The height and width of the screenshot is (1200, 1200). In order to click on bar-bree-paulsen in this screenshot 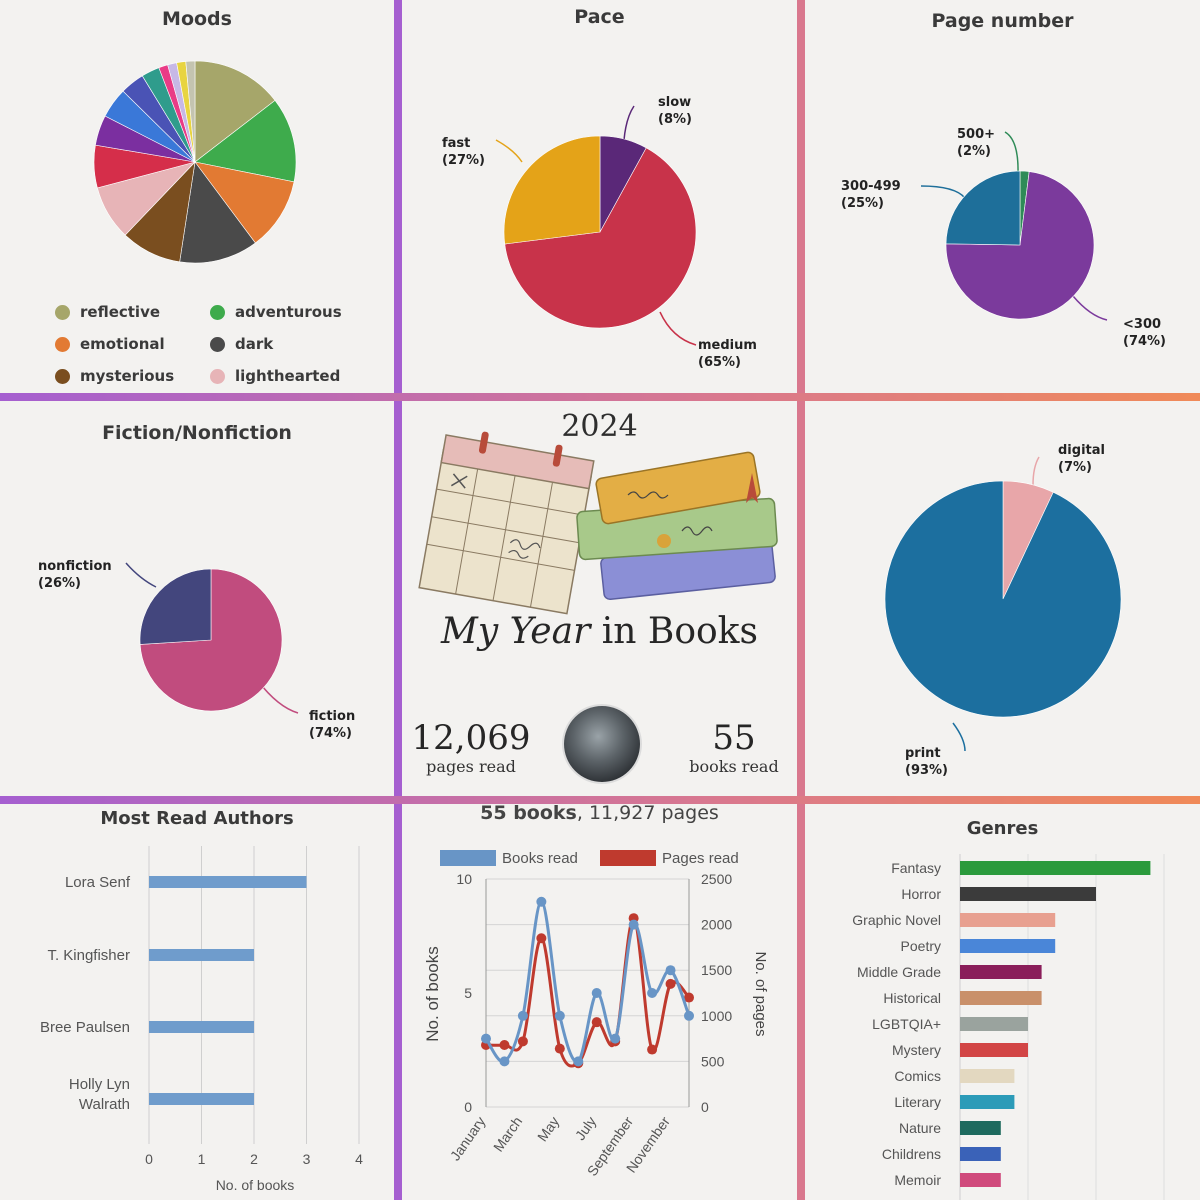, I will do `click(201, 1027)`.